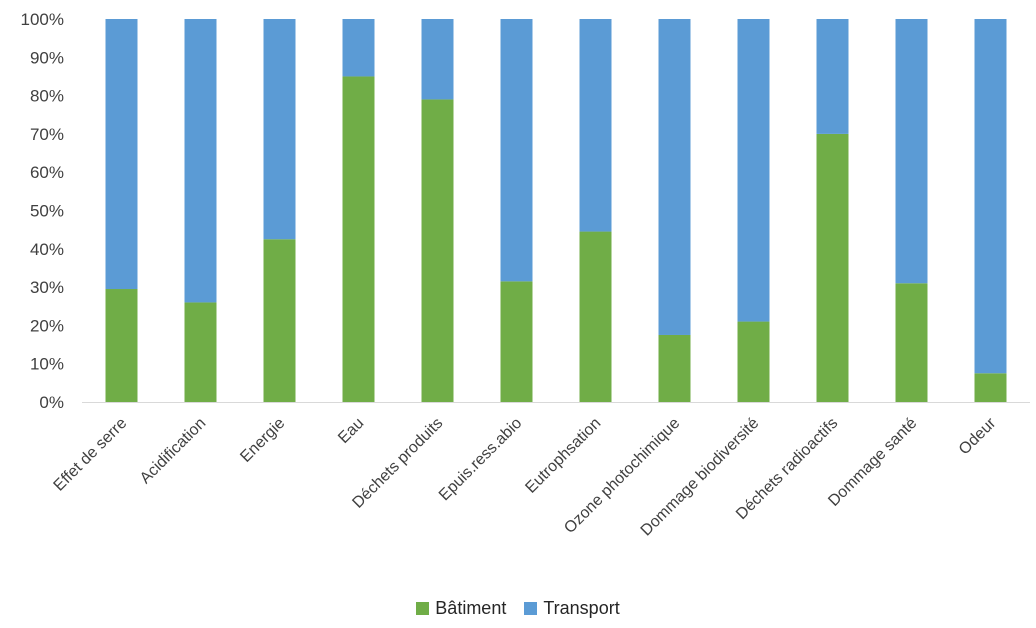 The width and height of the screenshot is (1036, 628). What do you see at coordinates (47, 172) in the screenshot?
I see `y-tick-label: 60%` at bounding box center [47, 172].